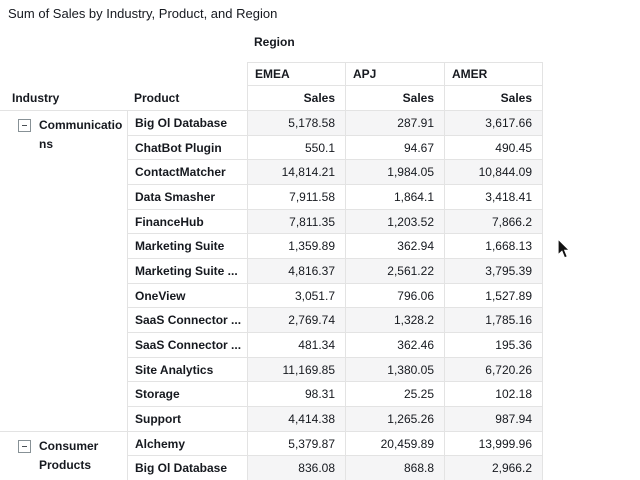 The width and height of the screenshot is (640, 480). Describe the element at coordinates (394, 467) in the screenshot. I see `sales-value-cell: 868.8` at that location.